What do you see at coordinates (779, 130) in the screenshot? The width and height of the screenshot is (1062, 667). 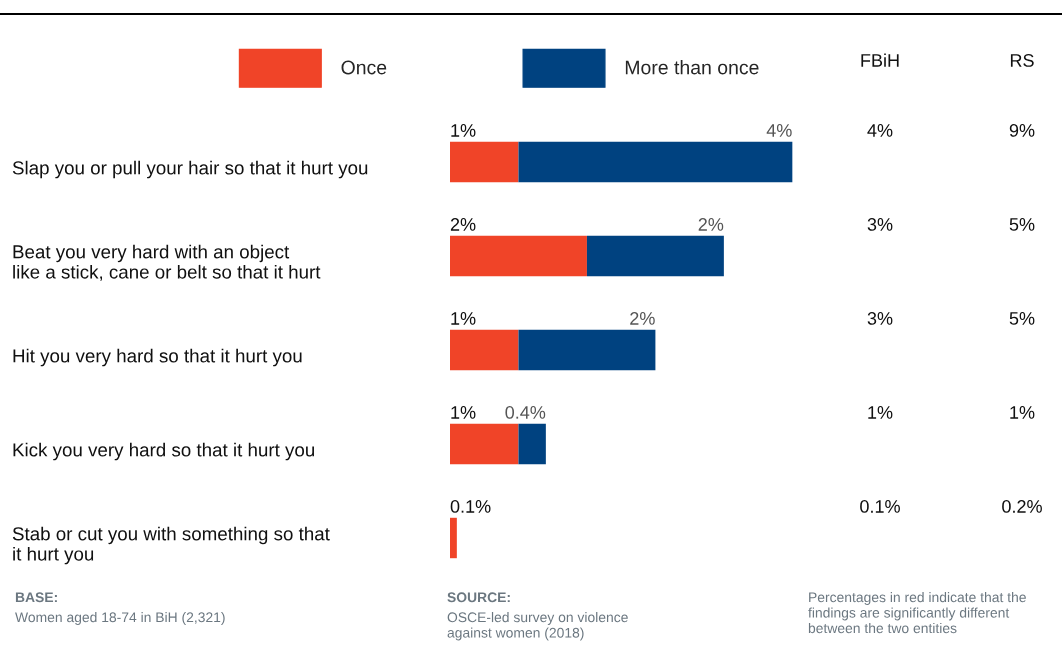 I see `data-label: 4%` at bounding box center [779, 130].